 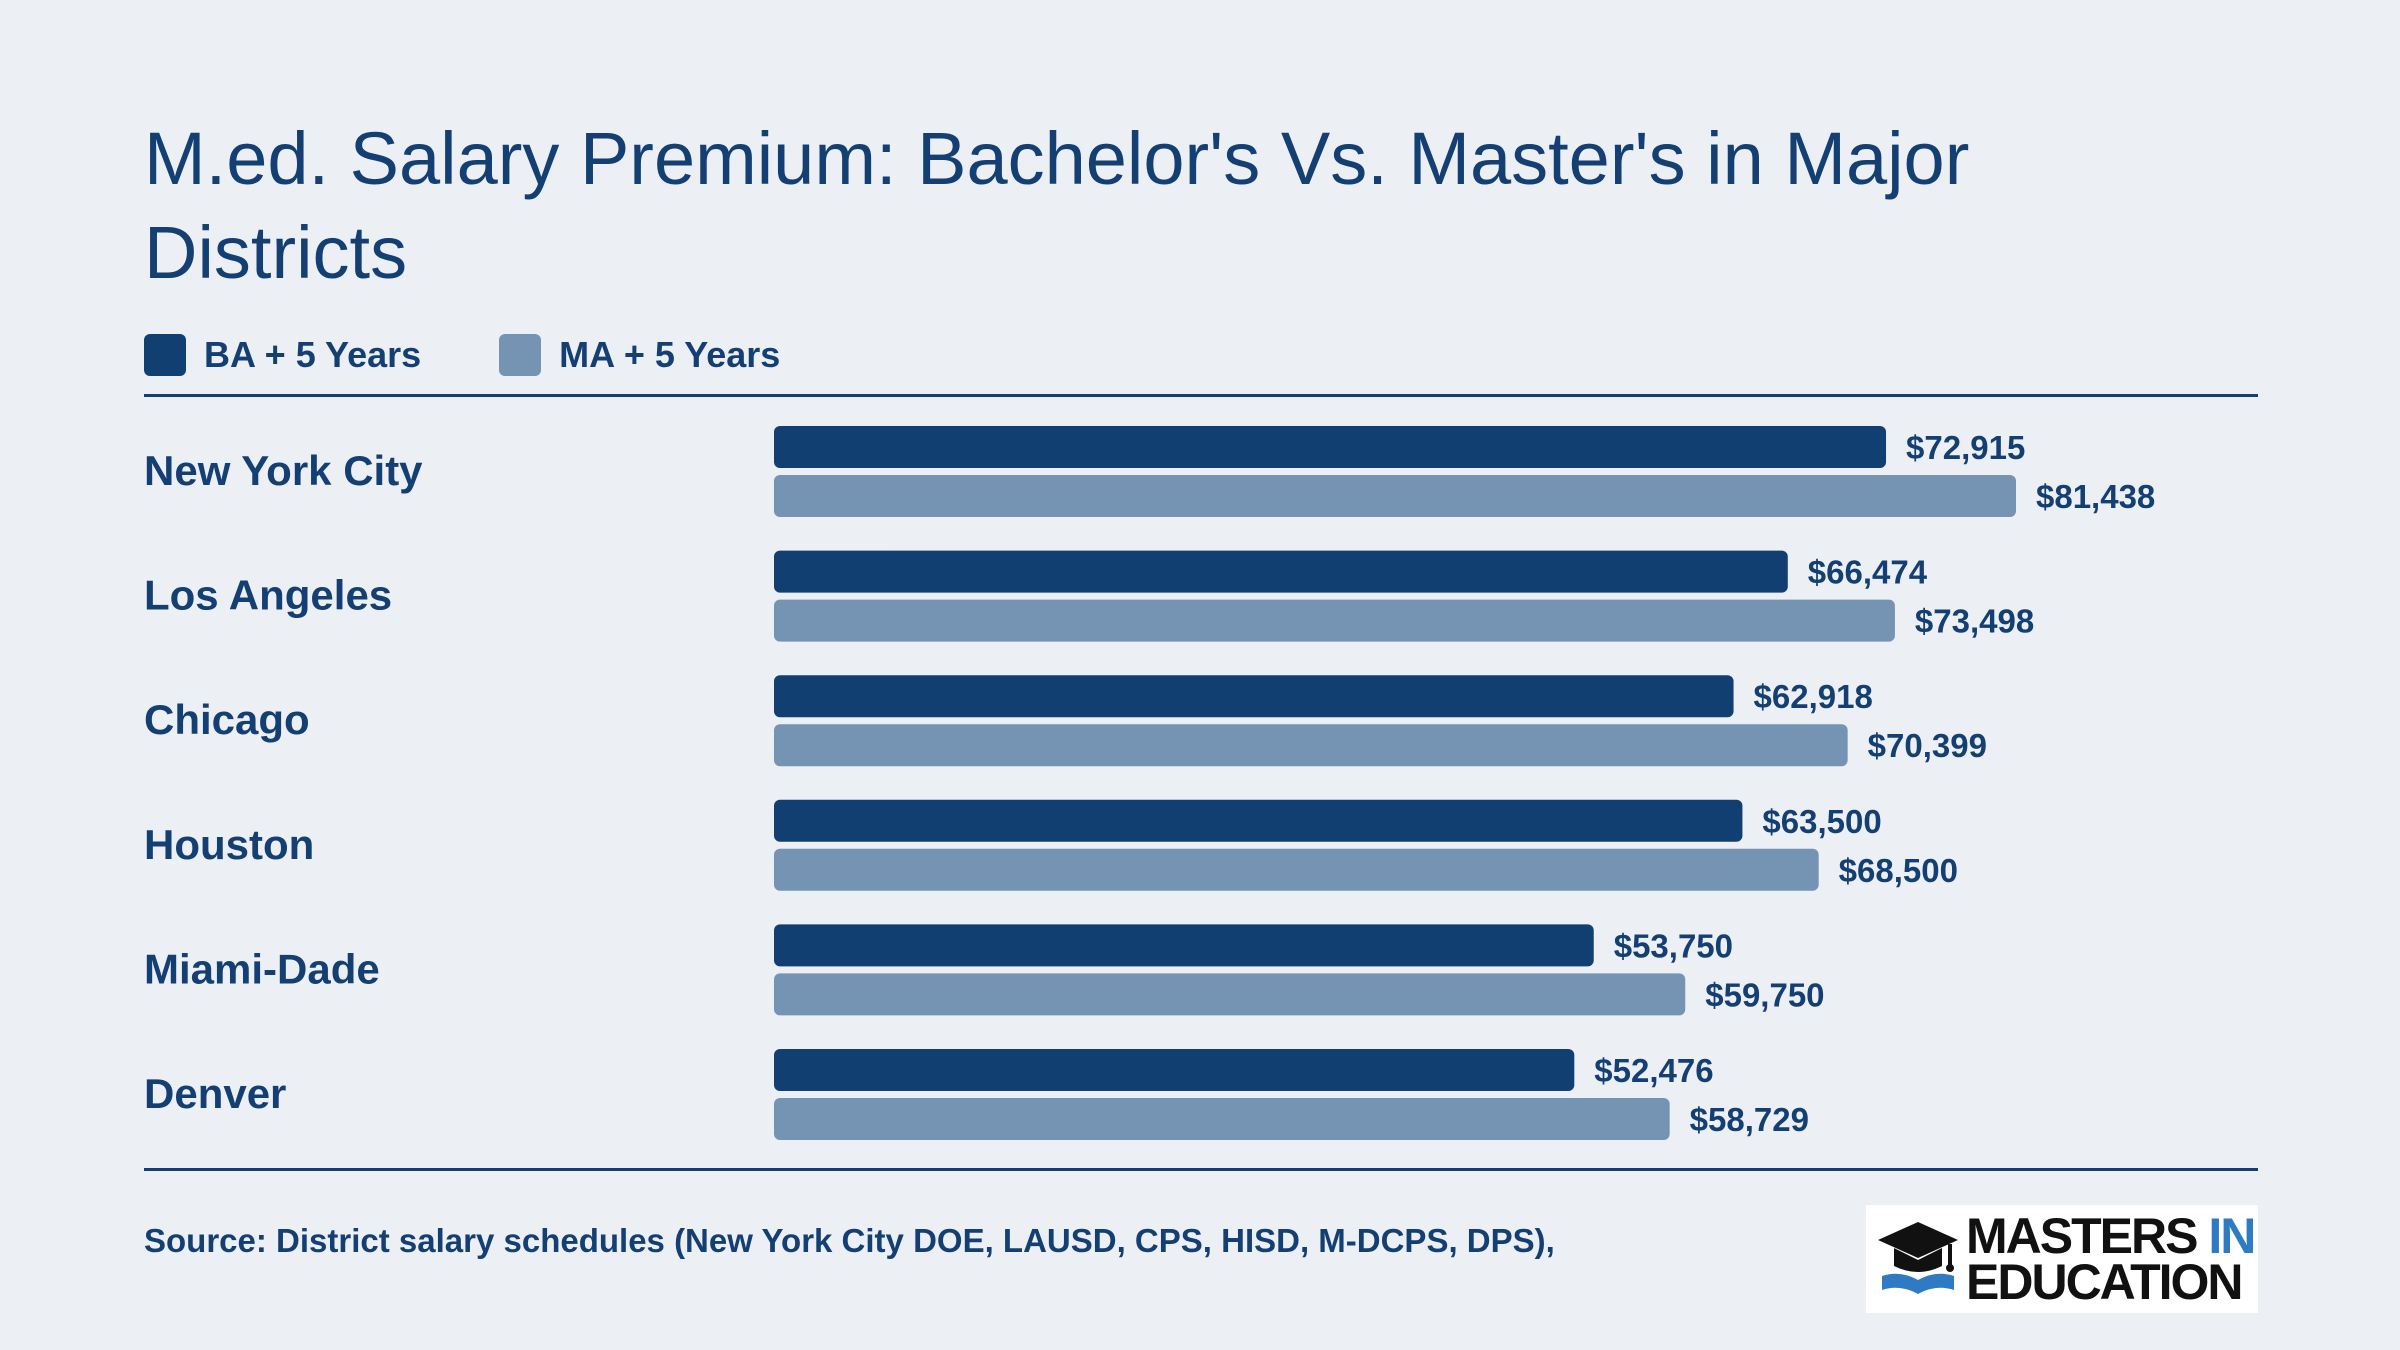 What do you see at coordinates (2082, 1236) in the screenshot?
I see `logo-word-masters: MASTERS` at bounding box center [2082, 1236].